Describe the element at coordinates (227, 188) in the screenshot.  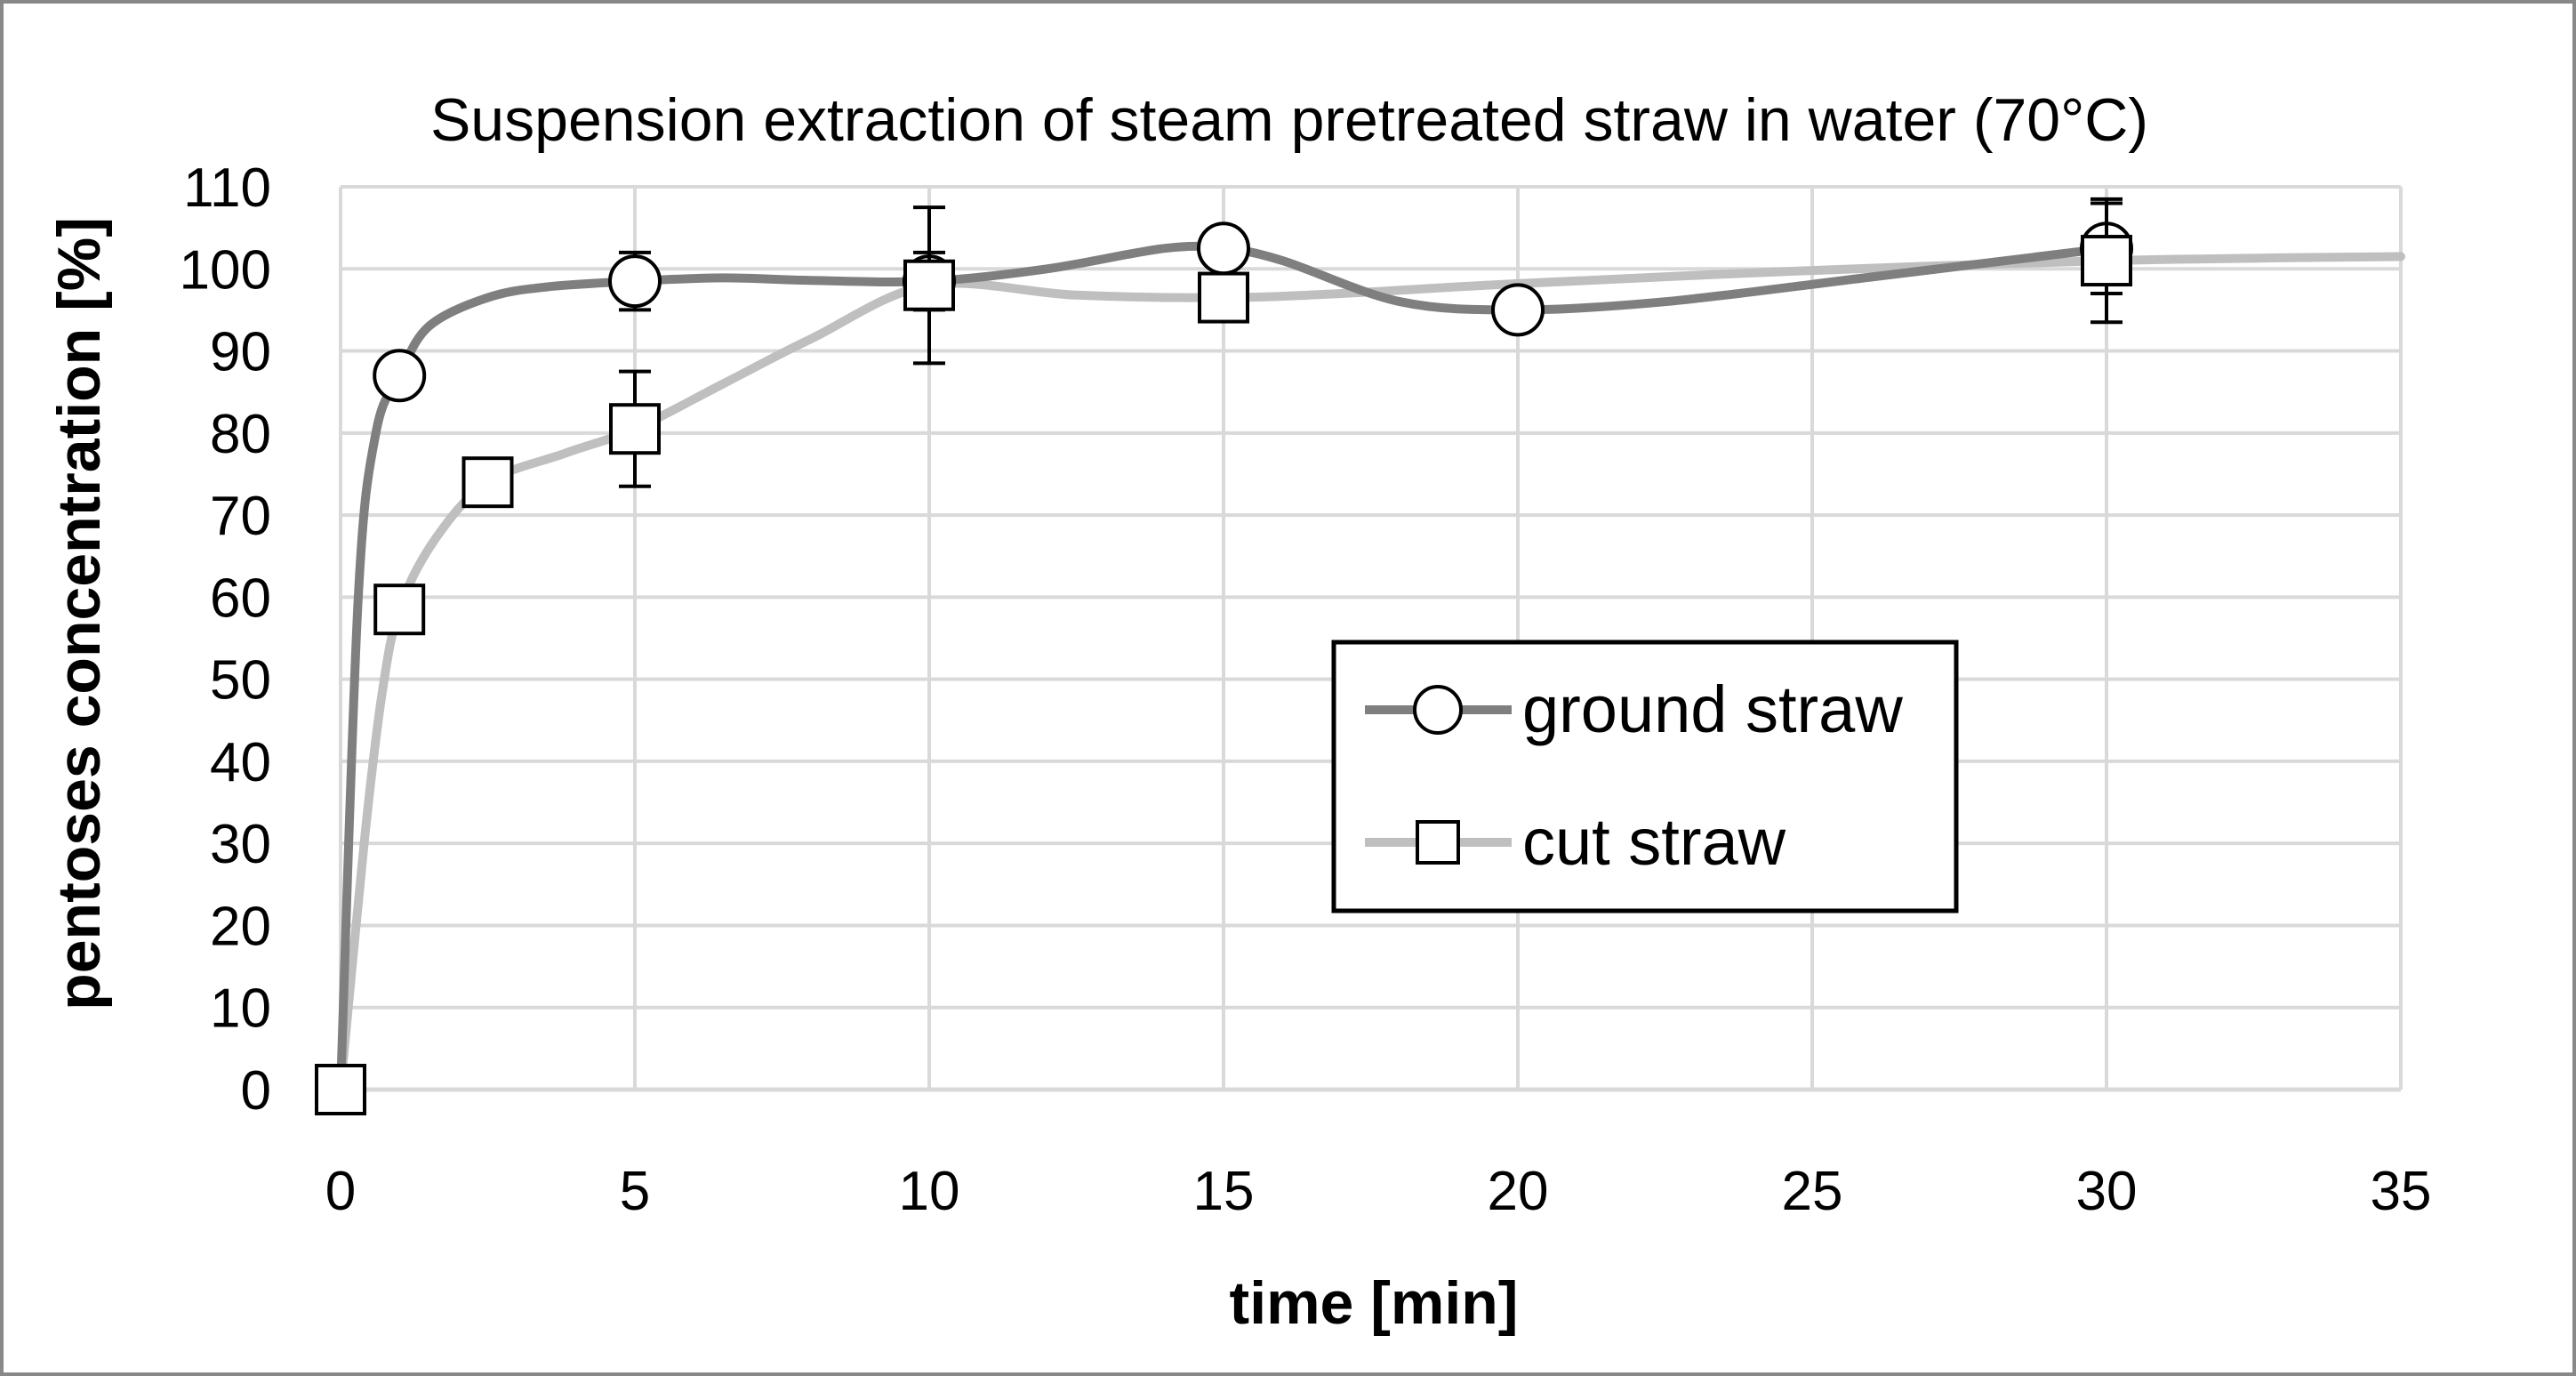
I see `y-tick-label: 110` at that location.